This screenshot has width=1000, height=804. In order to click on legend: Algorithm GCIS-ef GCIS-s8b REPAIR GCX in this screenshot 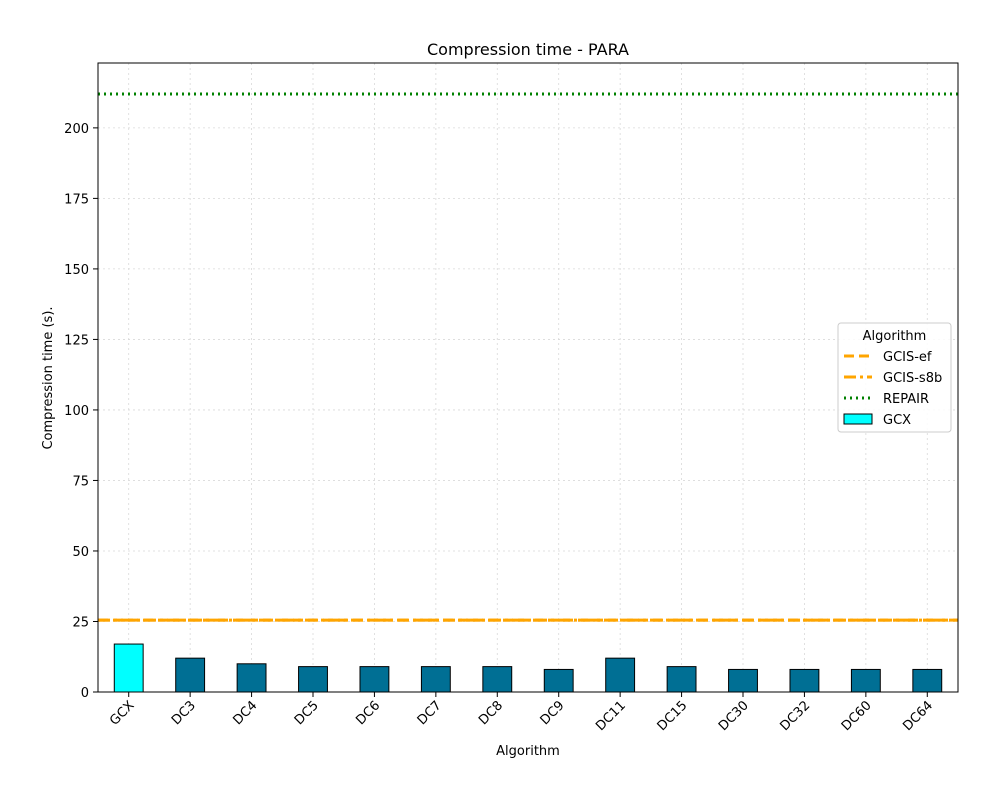, I will do `click(894, 377)`.